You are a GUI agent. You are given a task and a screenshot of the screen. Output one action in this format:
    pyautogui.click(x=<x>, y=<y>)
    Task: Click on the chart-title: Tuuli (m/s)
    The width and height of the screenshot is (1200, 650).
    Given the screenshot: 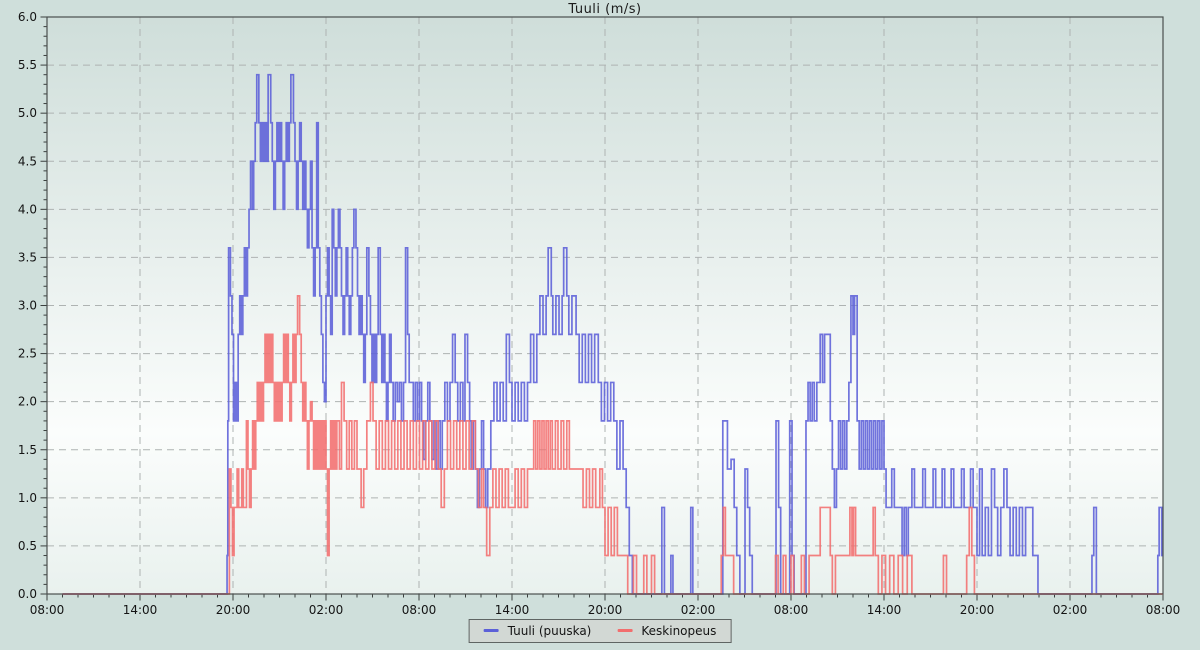 What is the action you would take?
    pyautogui.click(x=605, y=9)
    